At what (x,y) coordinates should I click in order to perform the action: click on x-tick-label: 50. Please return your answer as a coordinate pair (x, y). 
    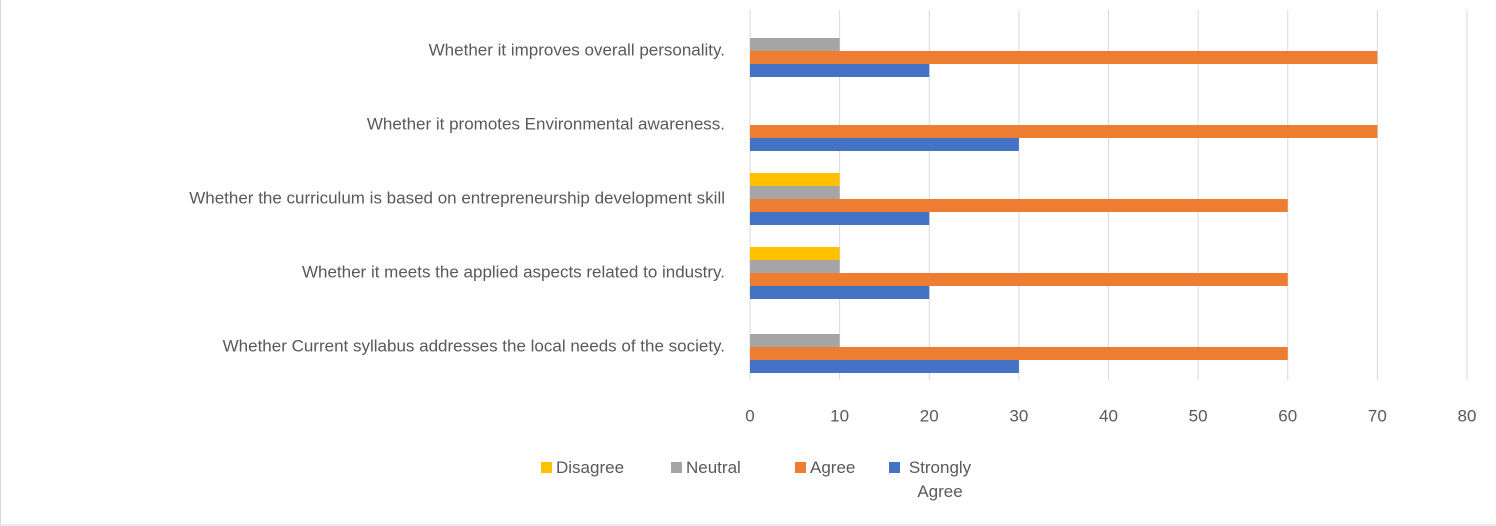
    Looking at the image, I should click on (1198, 415).